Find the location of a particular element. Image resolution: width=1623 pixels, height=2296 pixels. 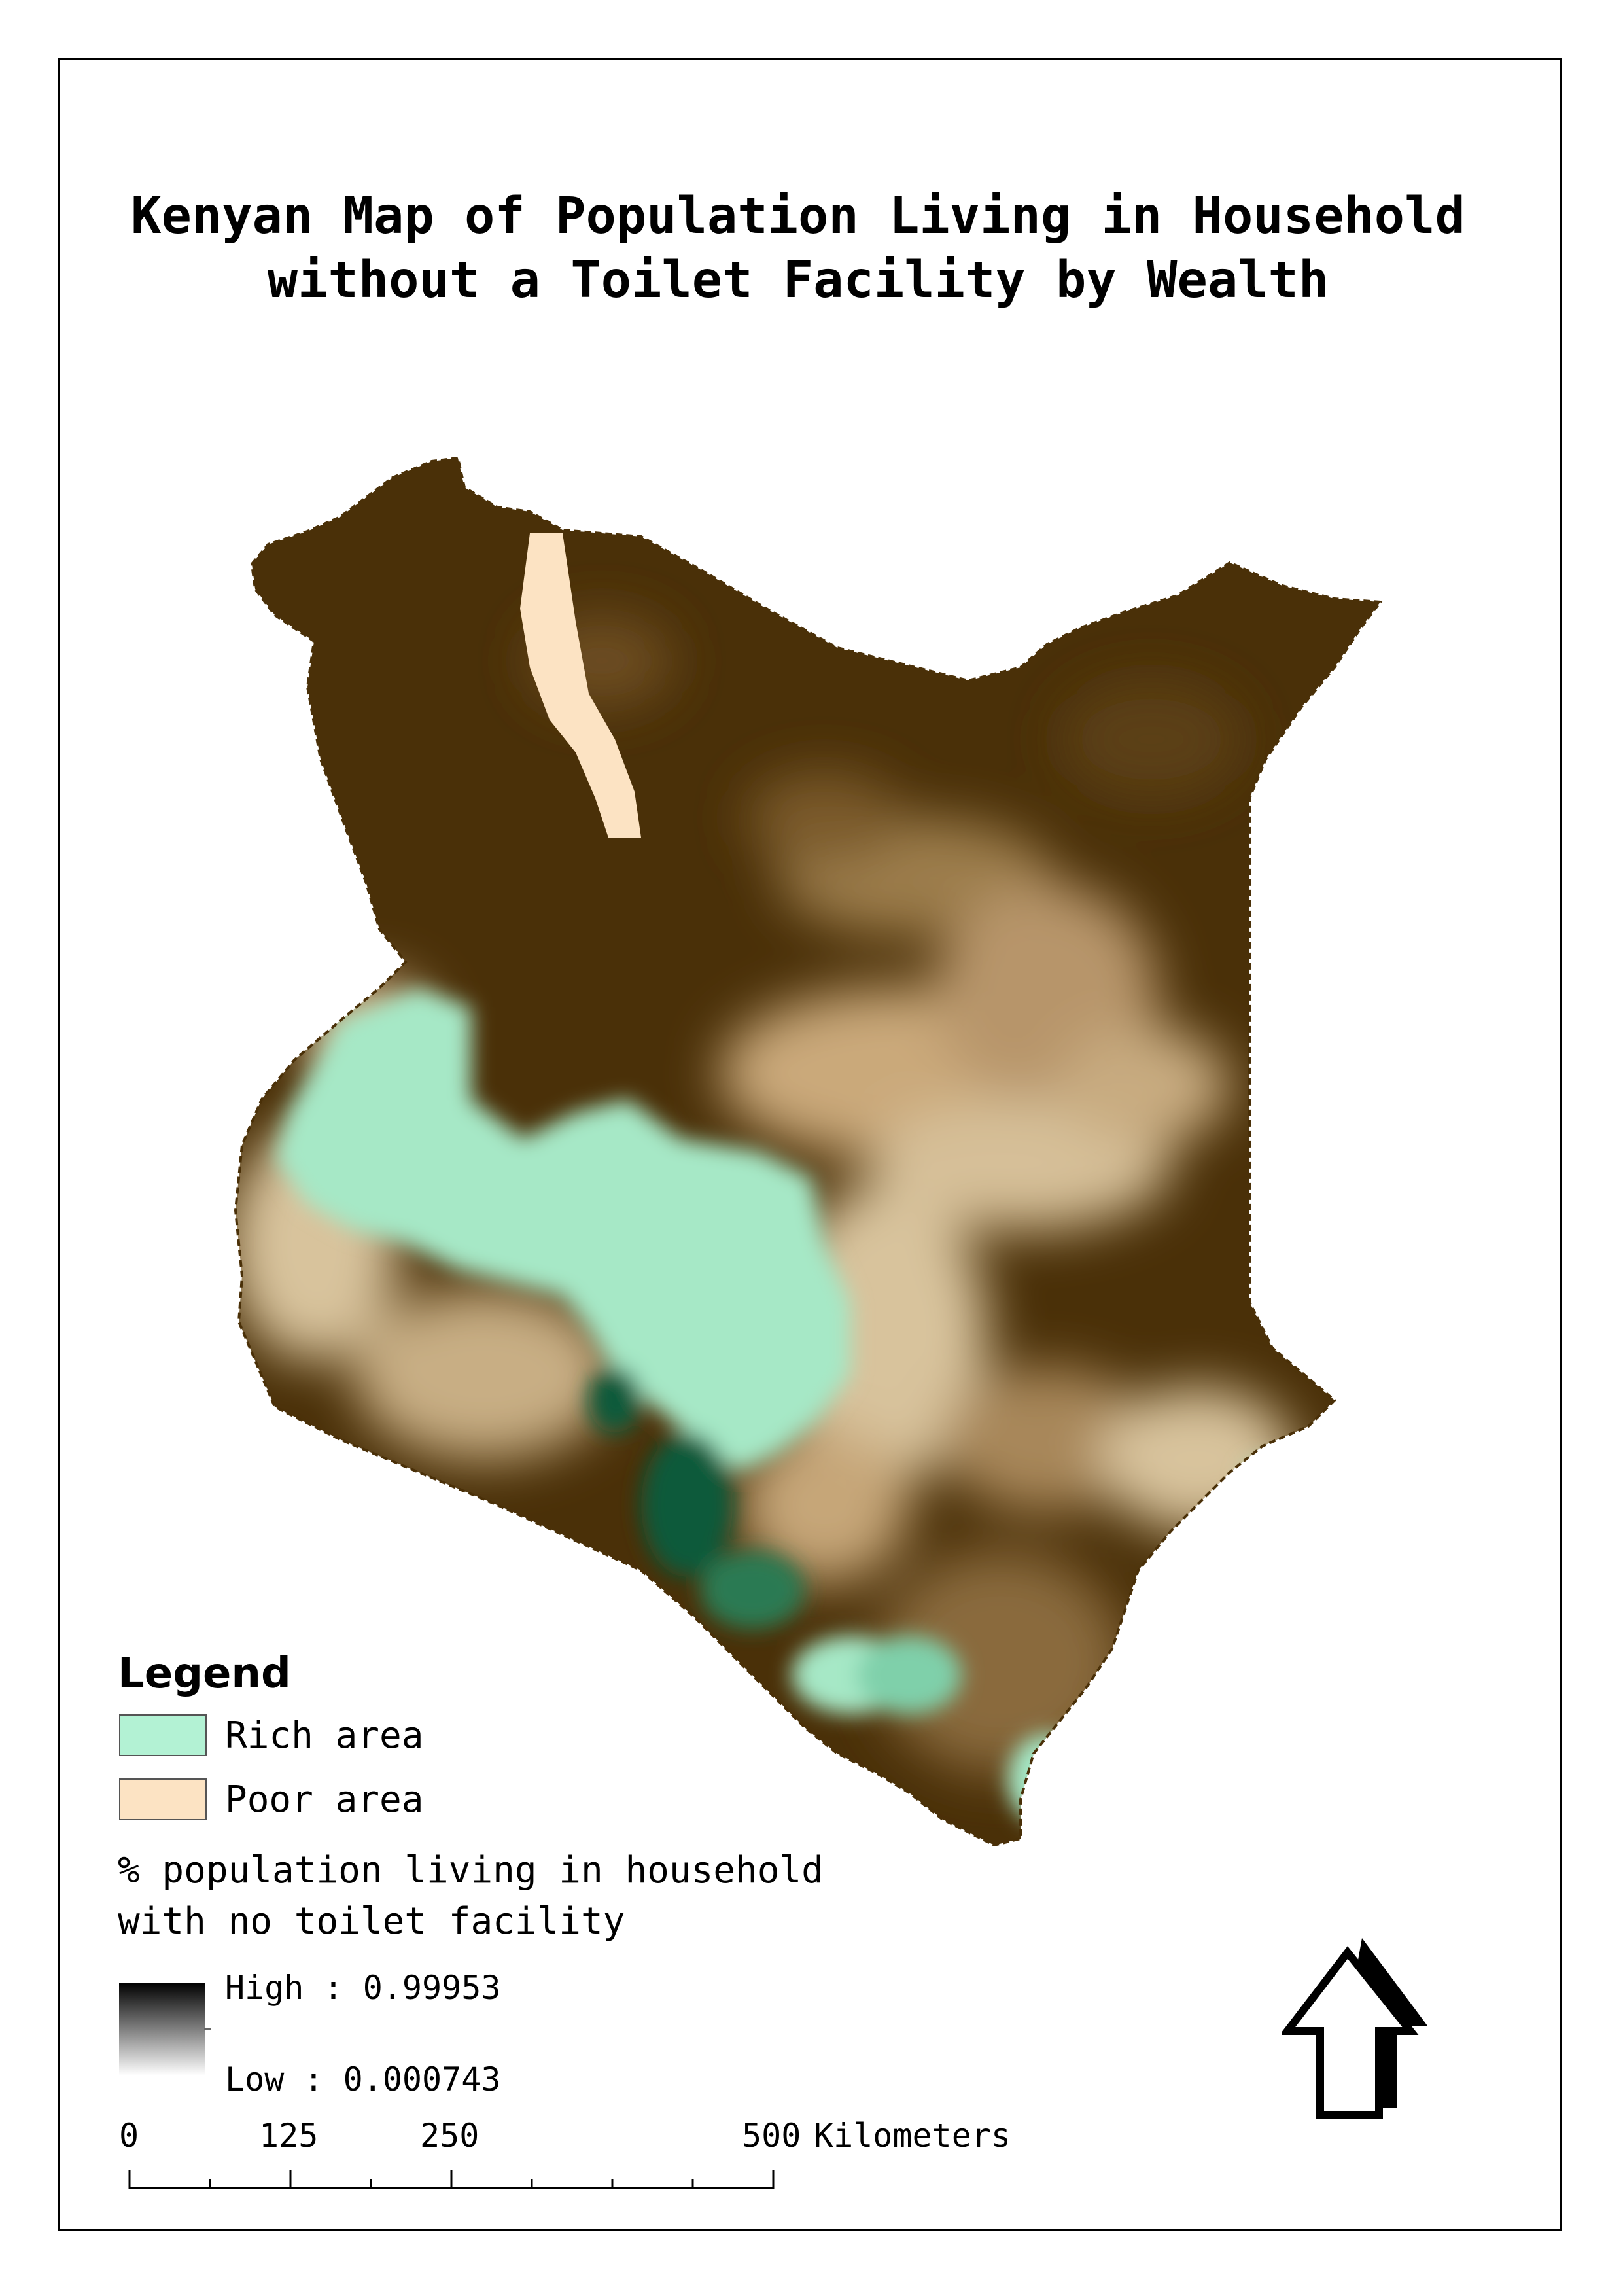

legend-swatch-rich-area is located at coordinates (163, 1735).